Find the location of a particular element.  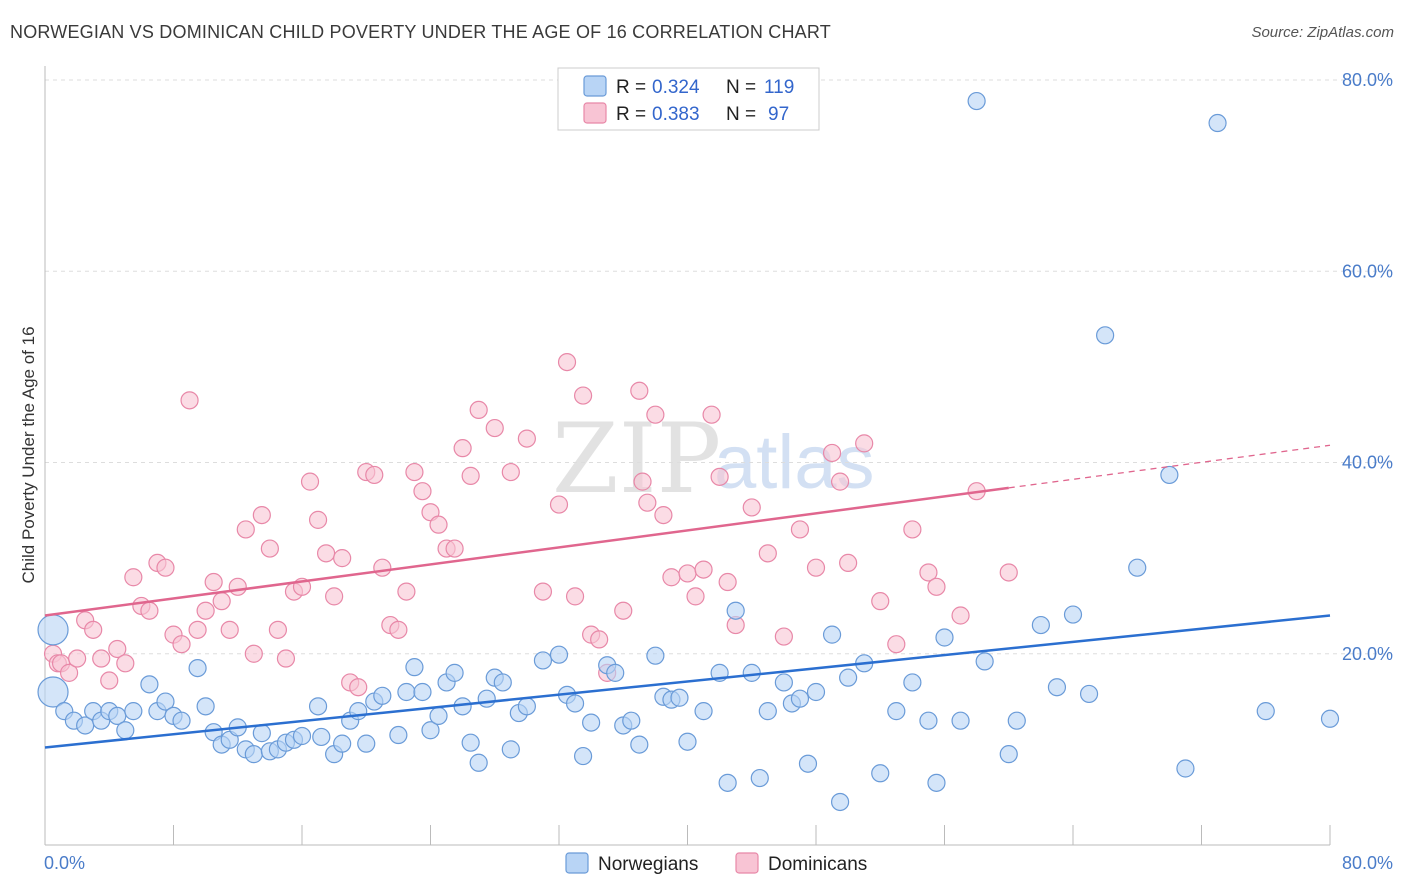

stats-legend: R = 0.324 N = 119 R = 0.383 N = 97 is located at coordinates (688, 99).